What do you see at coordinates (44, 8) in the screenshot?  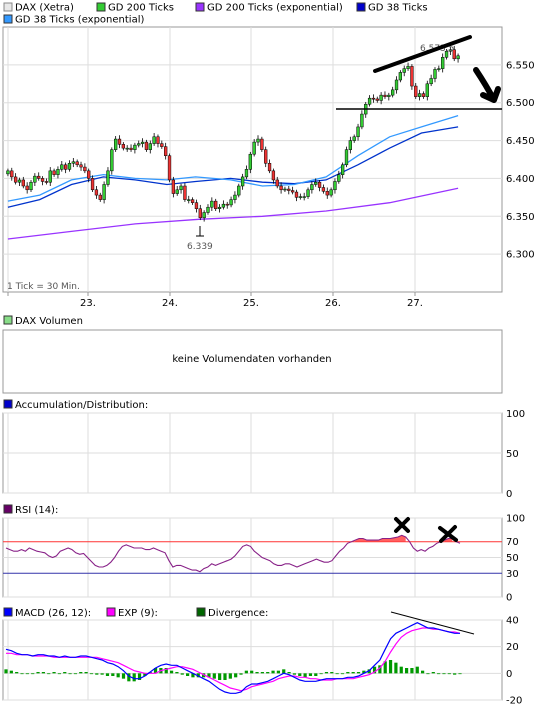 I see `legend-label-dax: DAX (Xetra)` at bounding box center [44, 8].